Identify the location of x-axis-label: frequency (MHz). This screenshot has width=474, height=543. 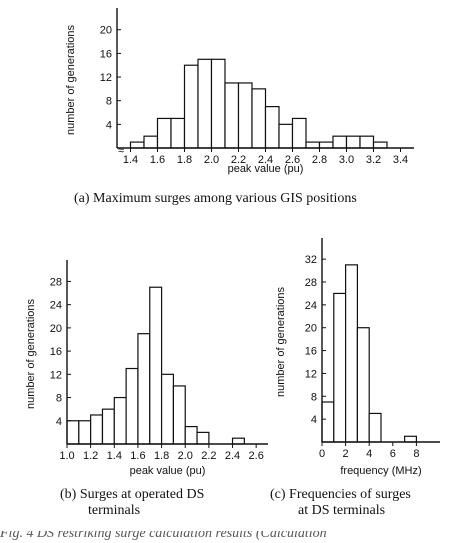
(380, 471).